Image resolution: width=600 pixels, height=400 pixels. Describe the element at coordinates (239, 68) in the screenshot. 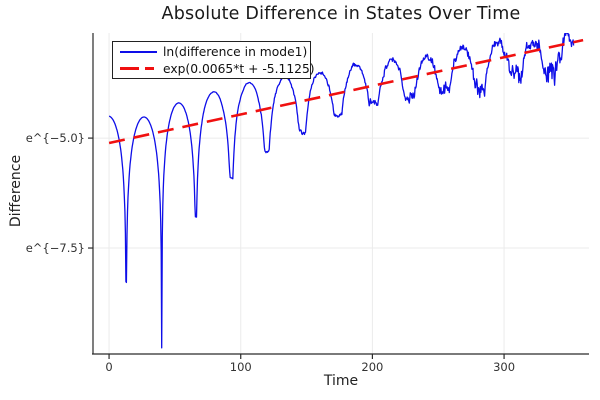

I see `legend-label: exp(0.0065*t + -5.1125)` at that location.